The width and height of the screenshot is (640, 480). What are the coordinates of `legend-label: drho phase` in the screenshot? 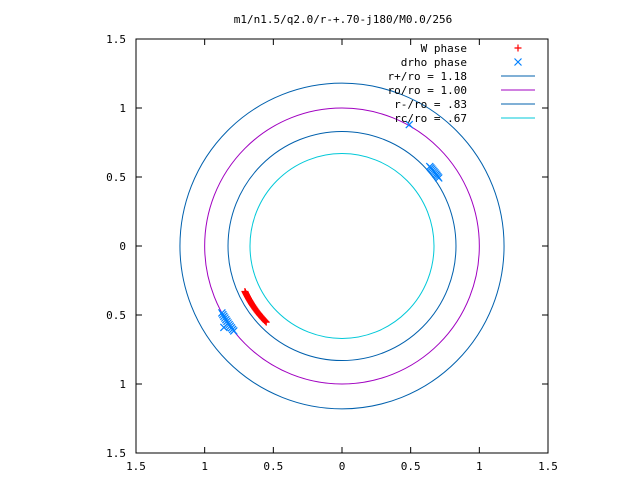 It's located at (434, 62).